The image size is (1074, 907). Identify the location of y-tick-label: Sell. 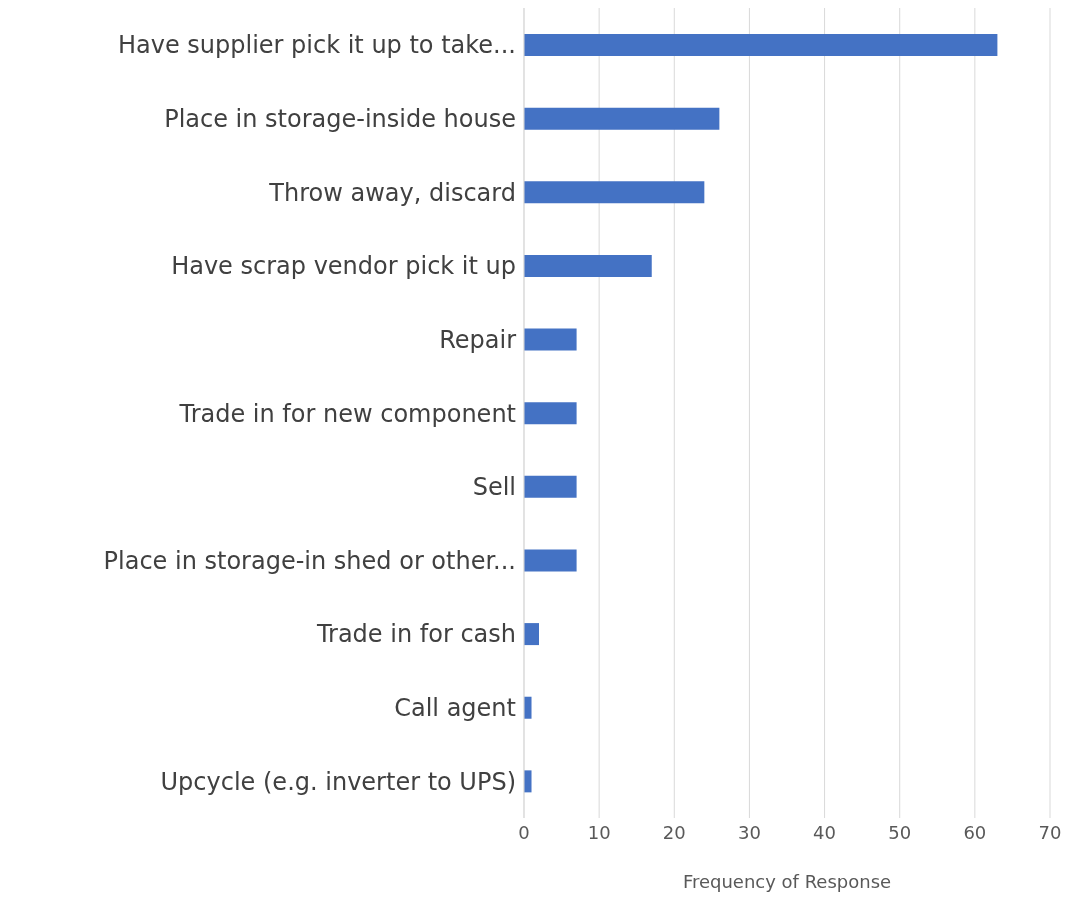
(494, 487).